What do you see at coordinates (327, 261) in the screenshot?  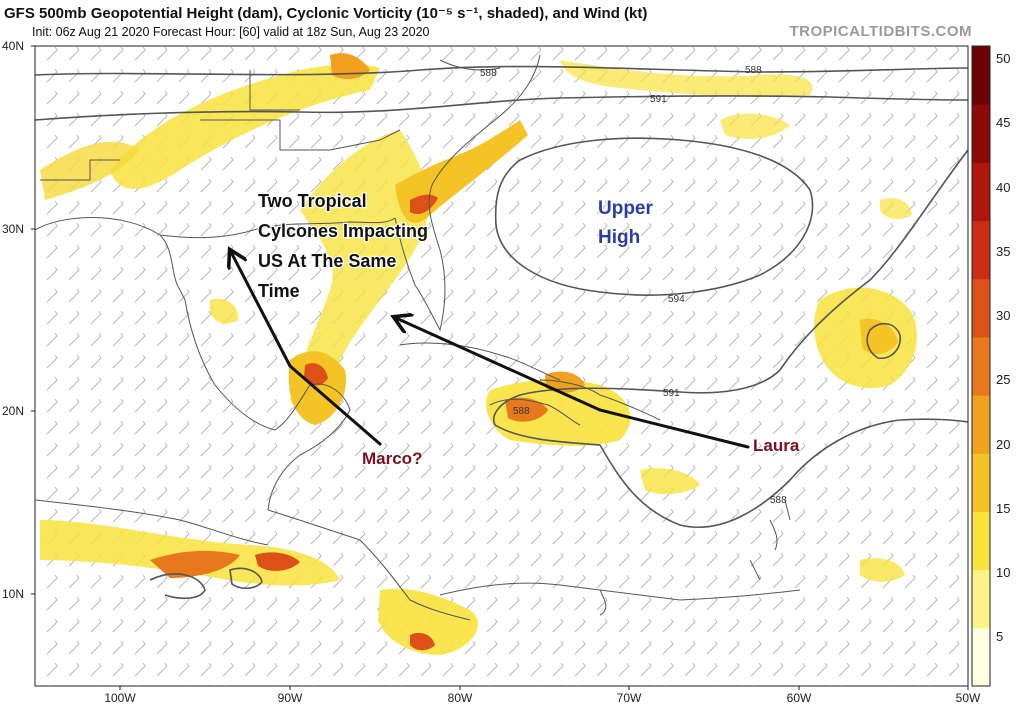 I see `annotation-line: US At The Same` at bounding box center [327, 261].